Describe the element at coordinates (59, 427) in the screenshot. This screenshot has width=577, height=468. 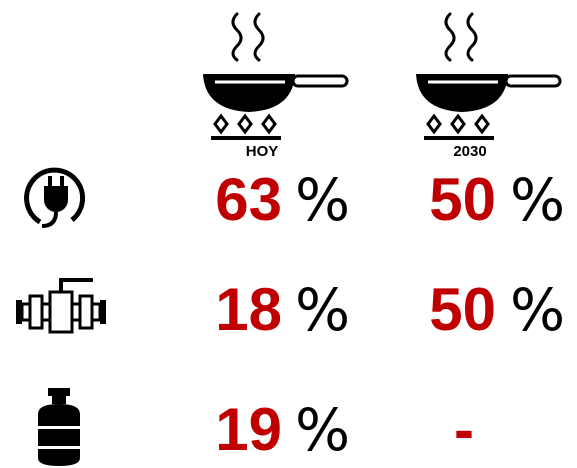
I see `gas-bottle-icon` at that location.